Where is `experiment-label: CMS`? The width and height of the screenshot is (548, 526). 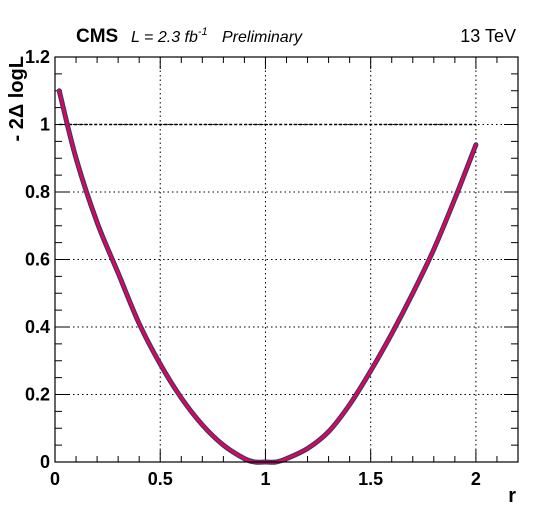 experiment-label: CMS is located at coordinates (97, 36).